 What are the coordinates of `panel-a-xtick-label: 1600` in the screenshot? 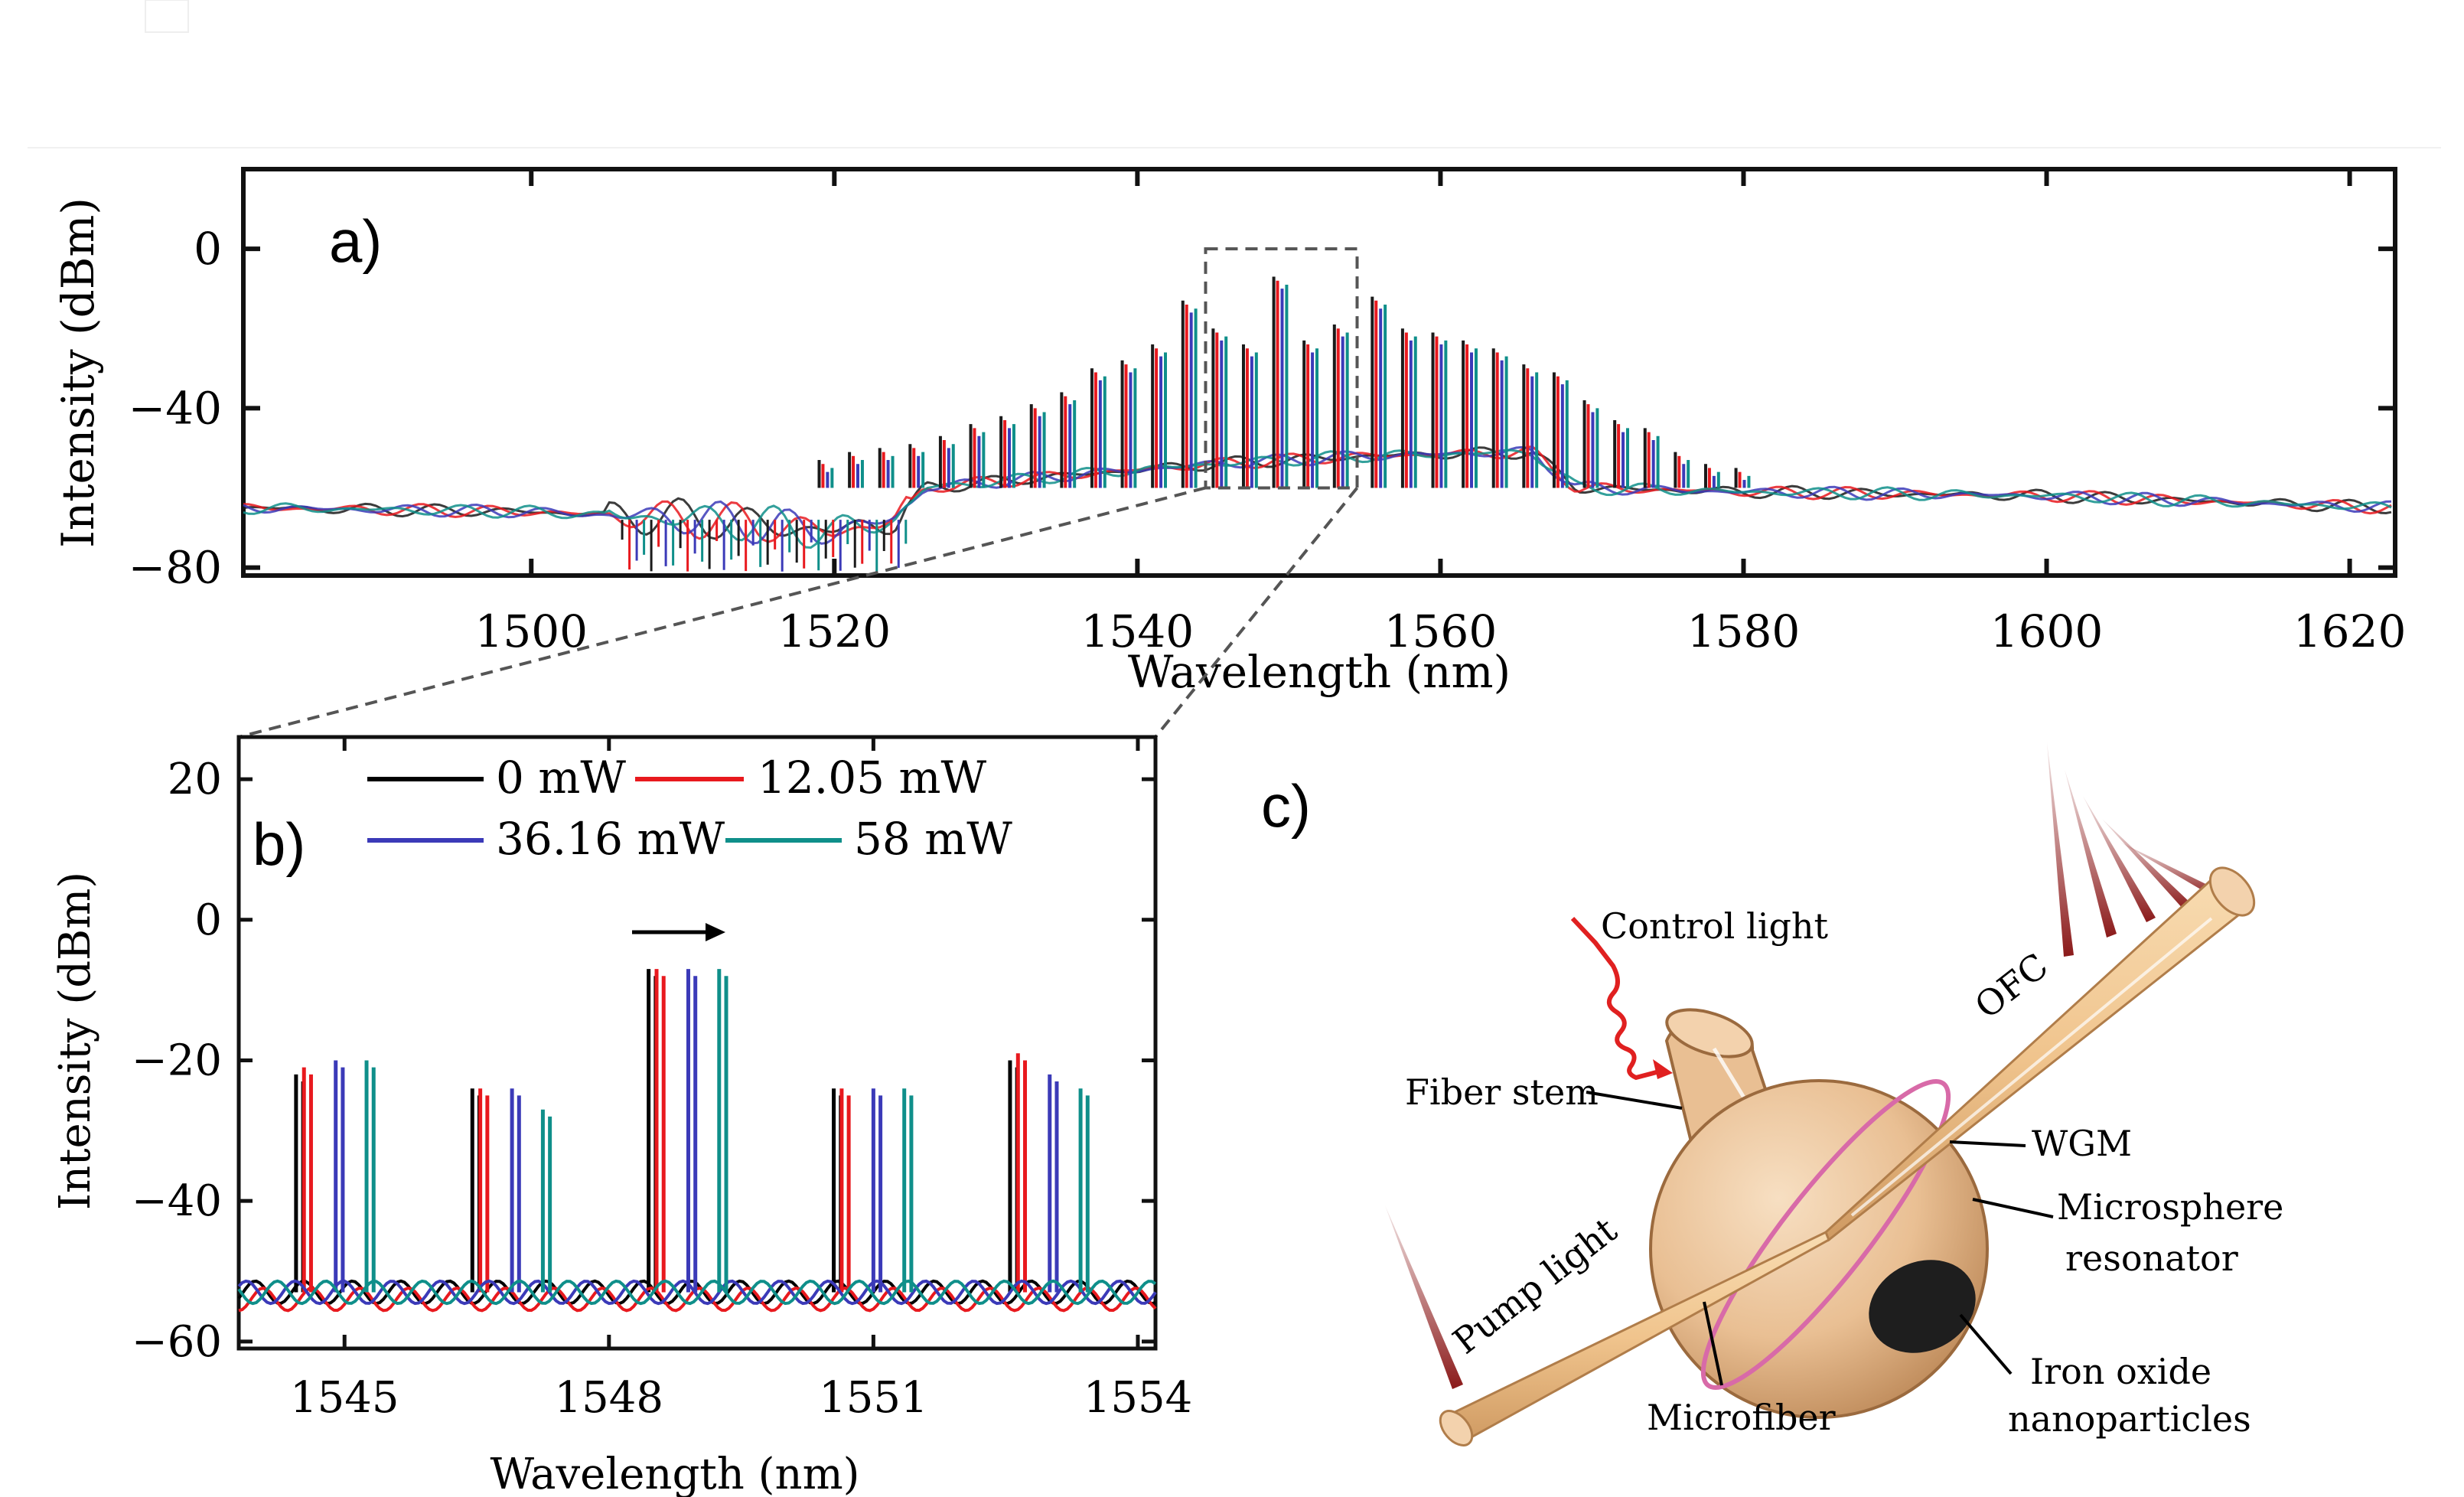 It's located at (2047, 631).